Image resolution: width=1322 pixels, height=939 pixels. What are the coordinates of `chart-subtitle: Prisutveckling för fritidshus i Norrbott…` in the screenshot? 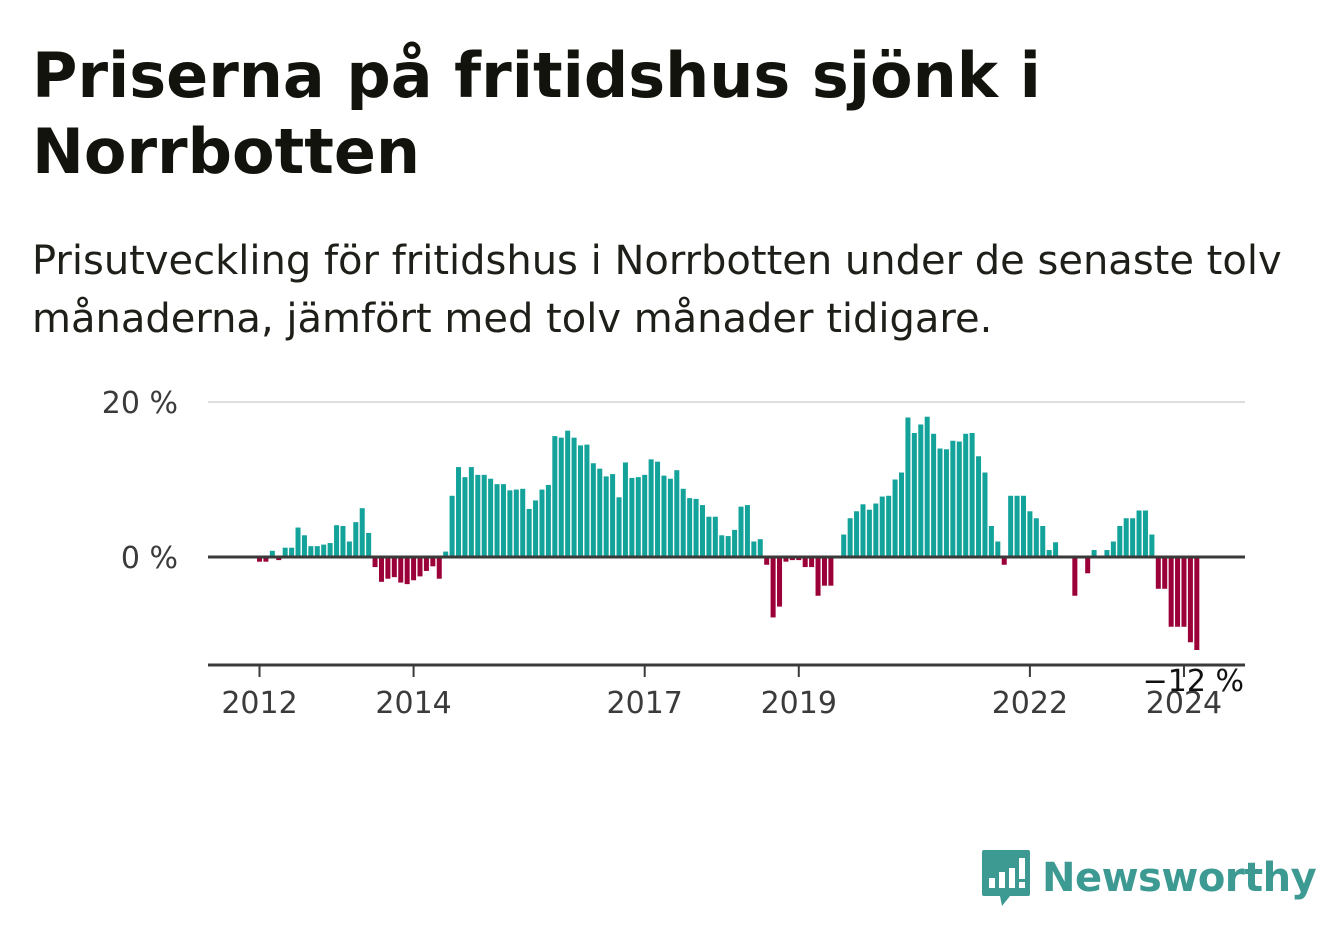 It's located at (657, 290).